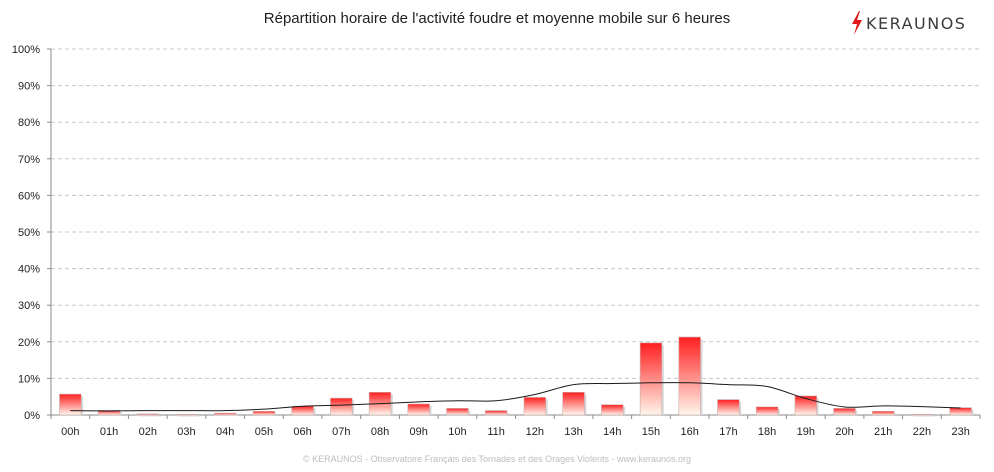 Image resolution: width=994 pixels, height=472 pixels. Describe the element at coordinates (419, 432) in the screenshot. I see `x-tick-label: 09h` at that location.